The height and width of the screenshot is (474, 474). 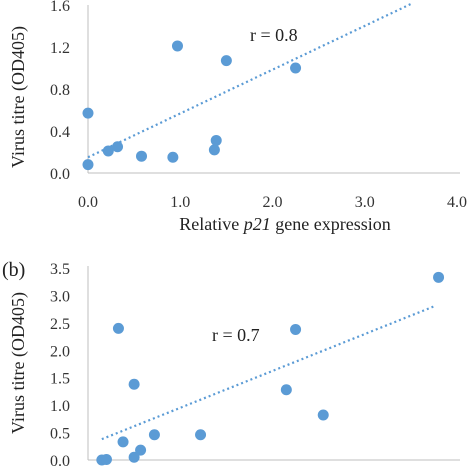 I want to click on panel-b-y-tick-label: 2.0, so click(x=60, y=351).